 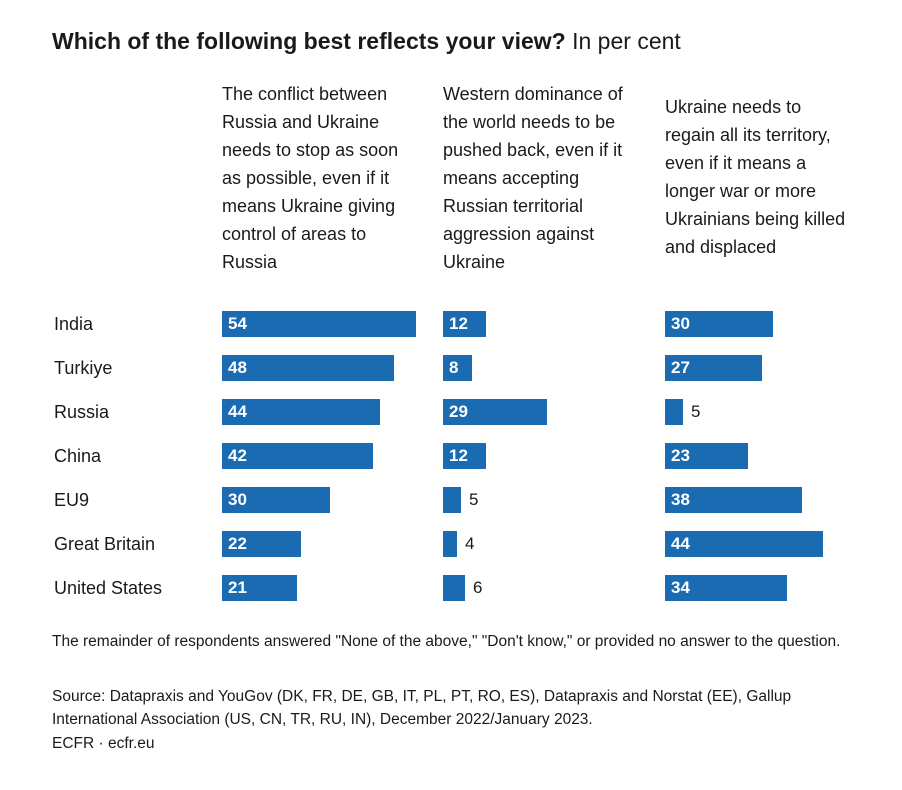 What do you see at coordinates (680, 367) in the screenshot?
I see `bar-value-label: 27` at bounding box center [680, 367].